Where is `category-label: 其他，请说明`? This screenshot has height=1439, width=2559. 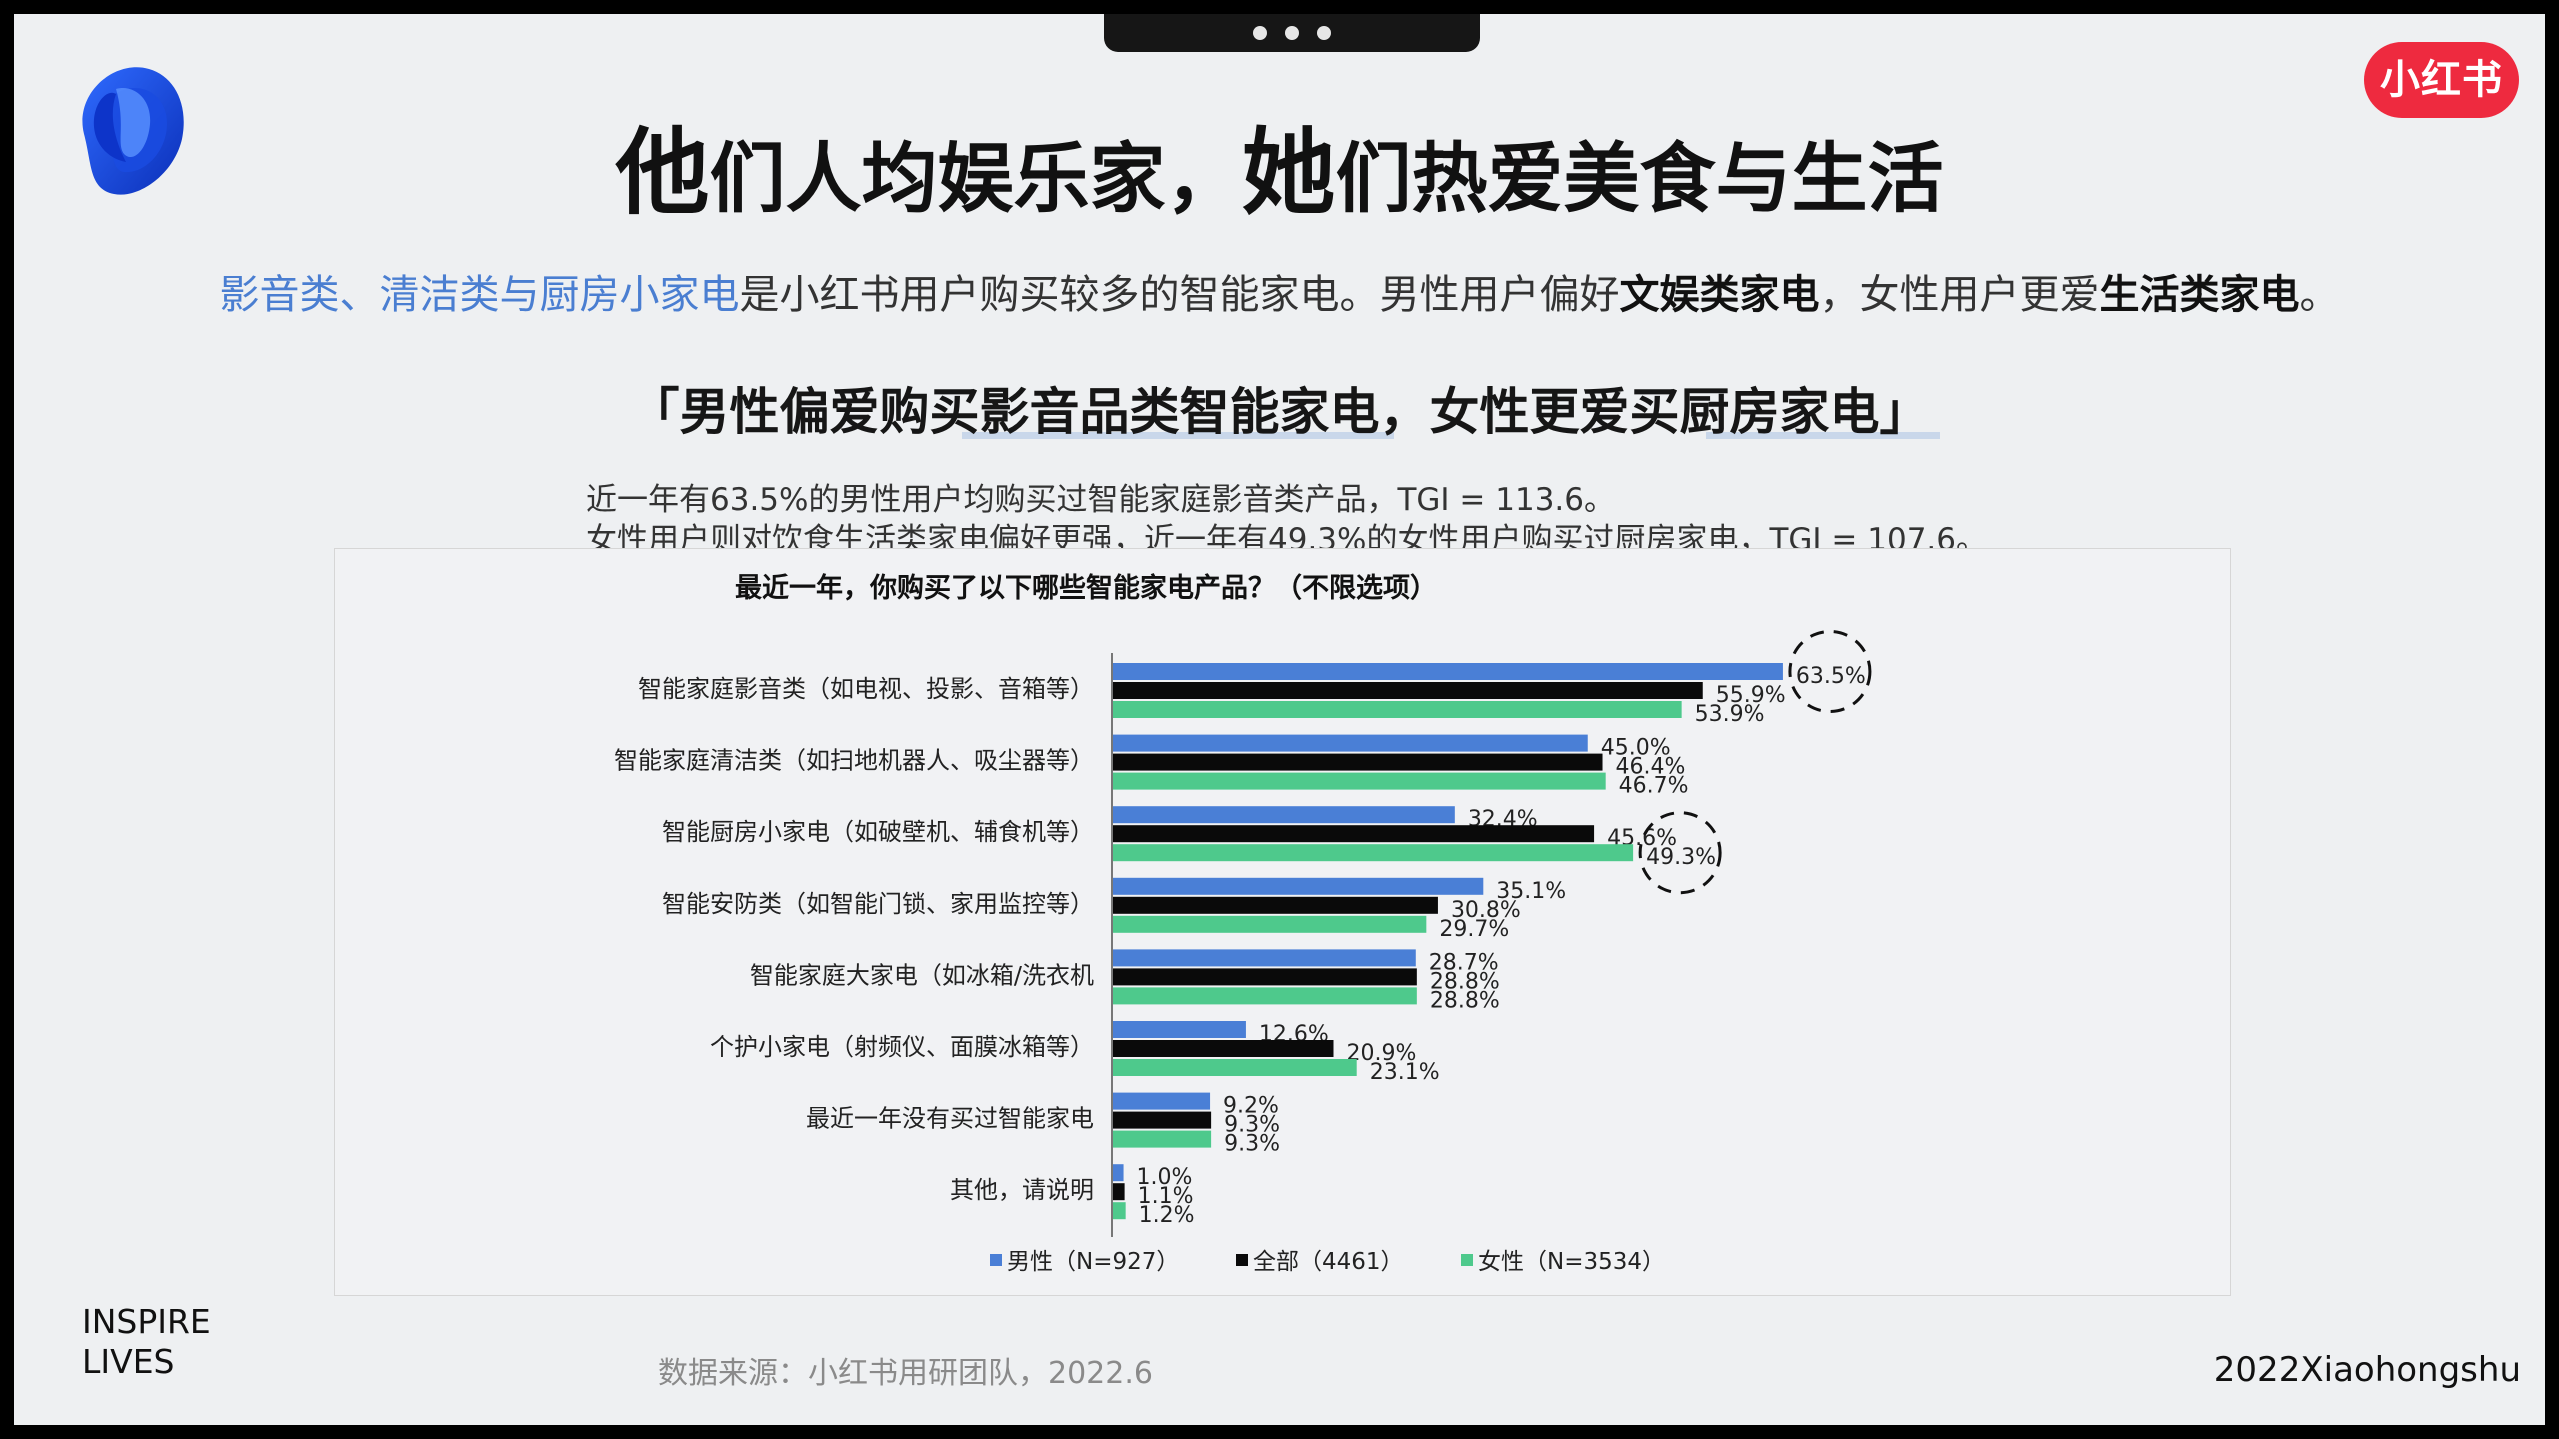
category-label: 其他，请说明 is located at coordinates (1022, 1190).